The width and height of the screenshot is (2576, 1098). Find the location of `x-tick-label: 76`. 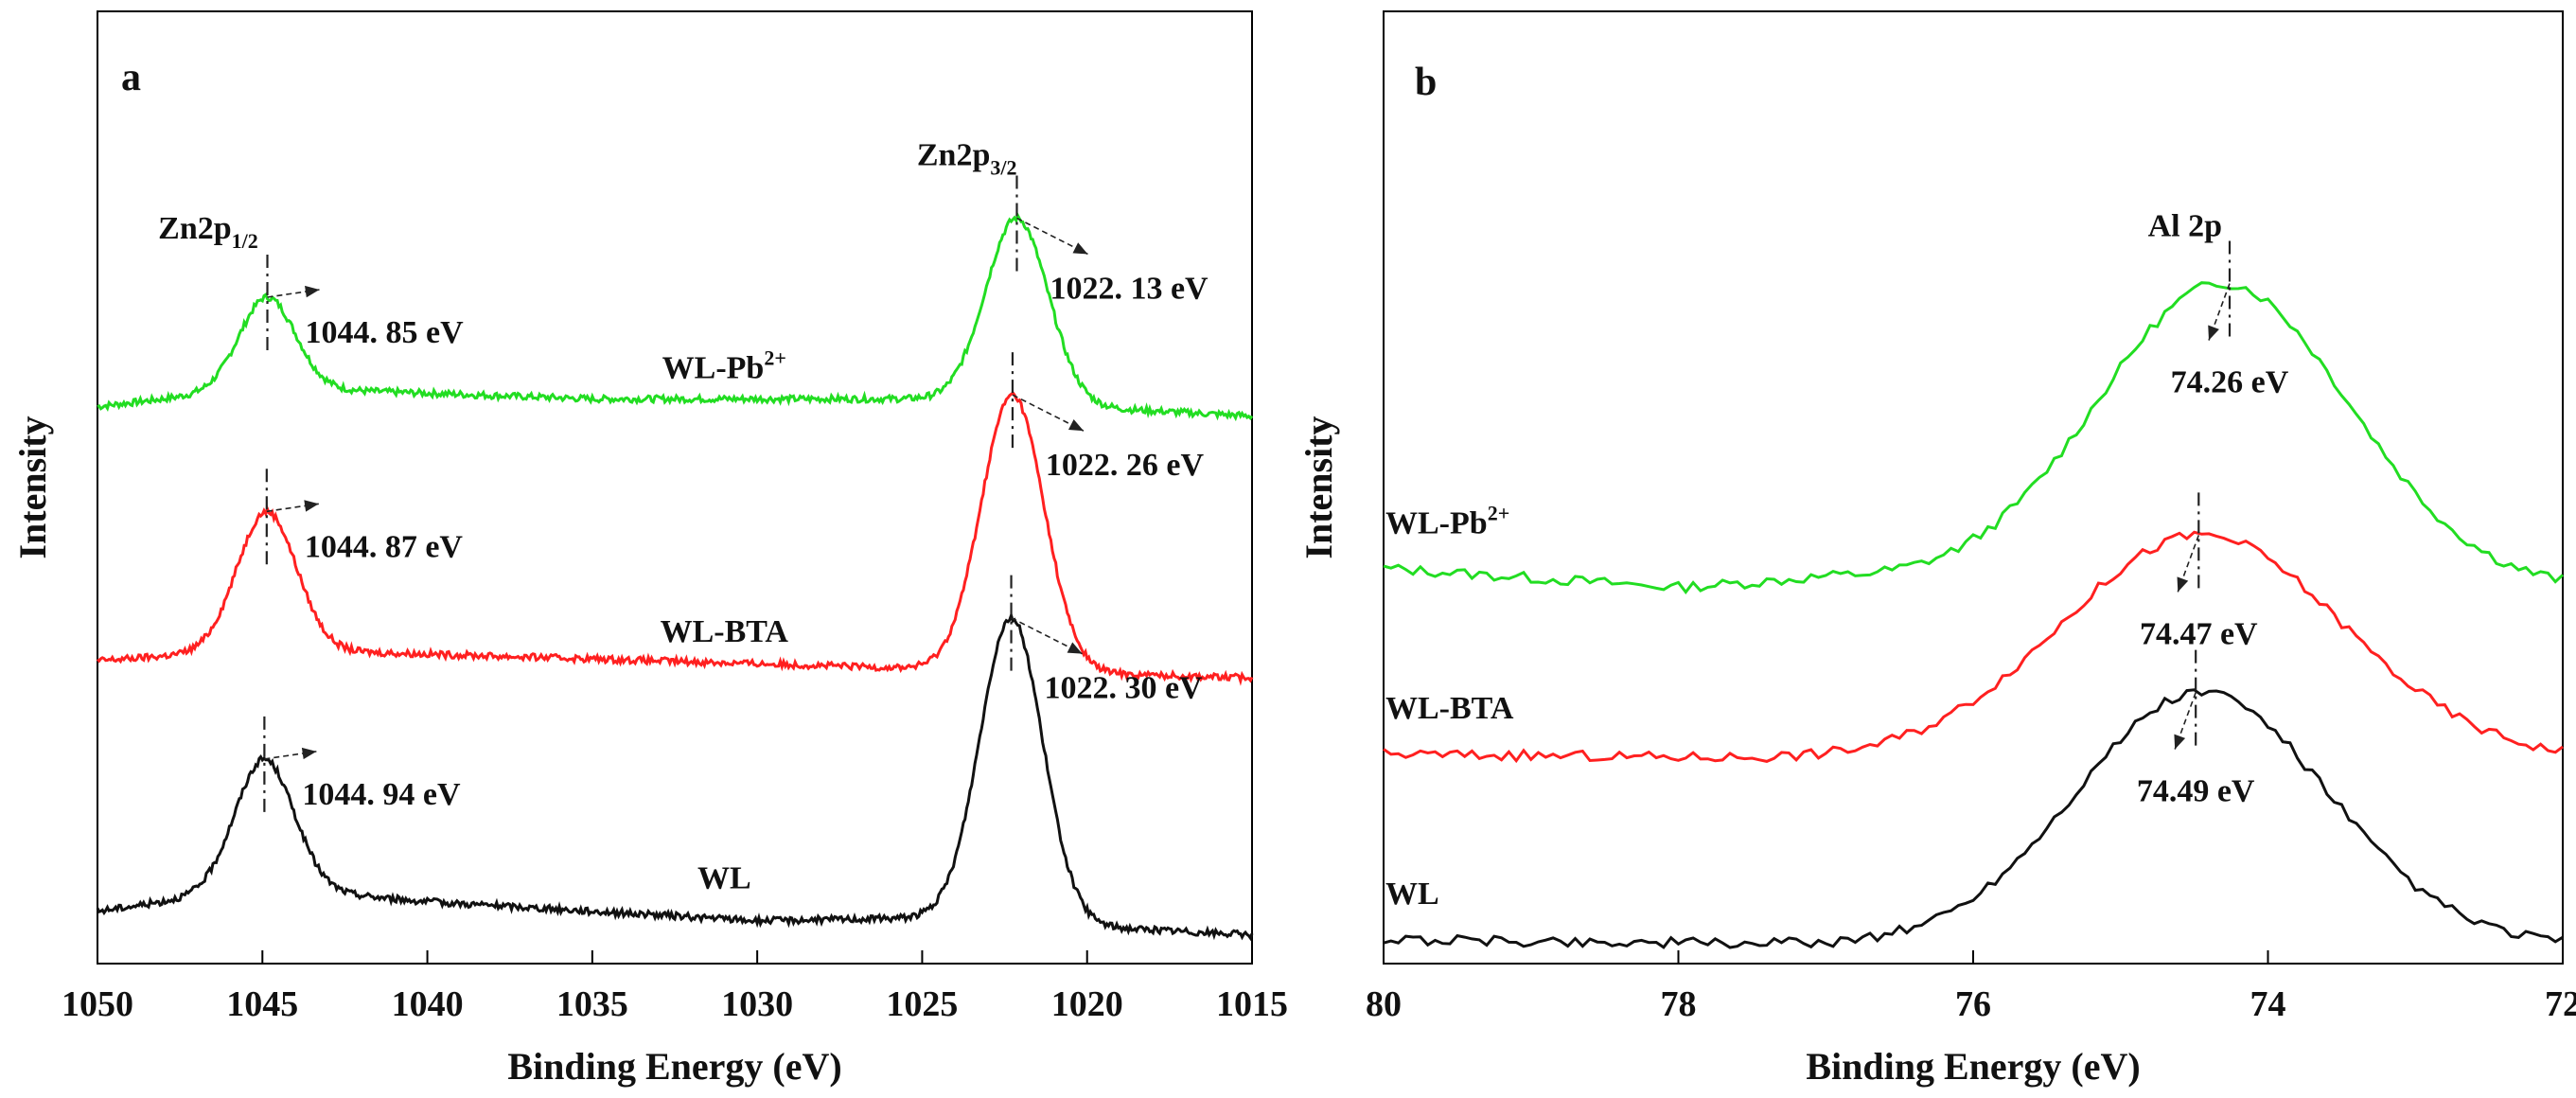

x-tick-label: 76 is located at coordinates (1973, 1004).